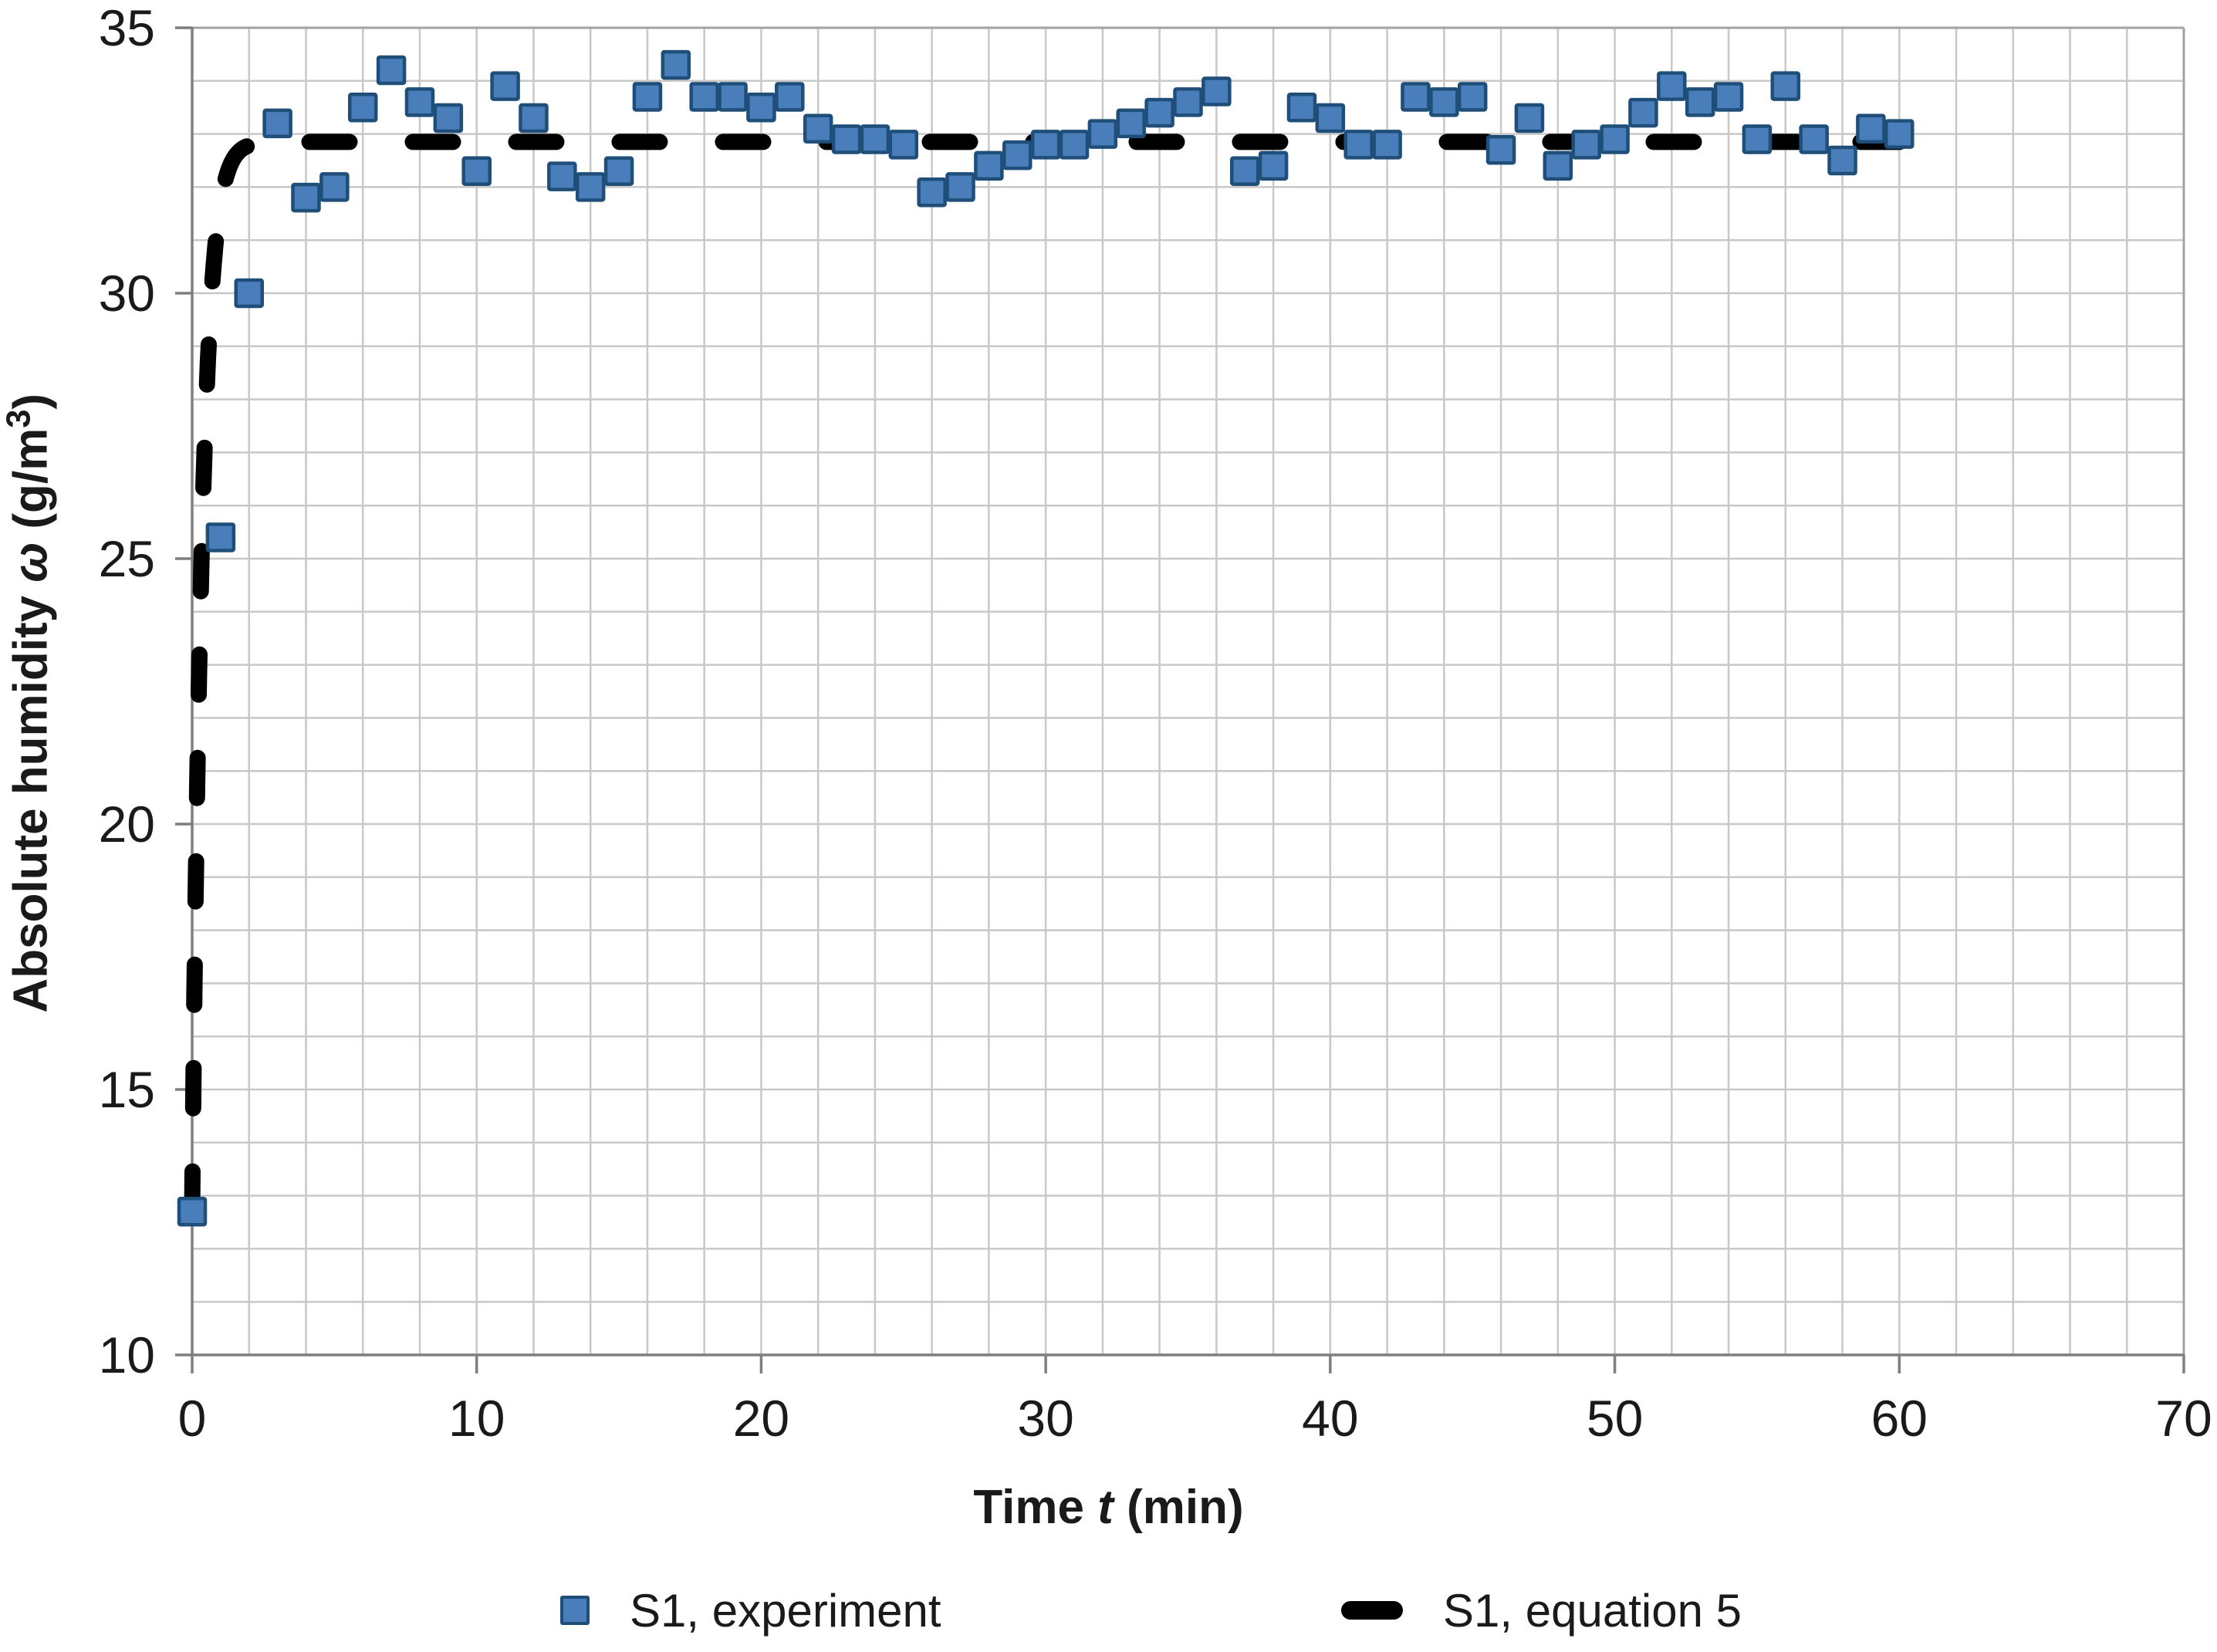  I want to click on y-axis-tick-label: 20, so click(127, 824).